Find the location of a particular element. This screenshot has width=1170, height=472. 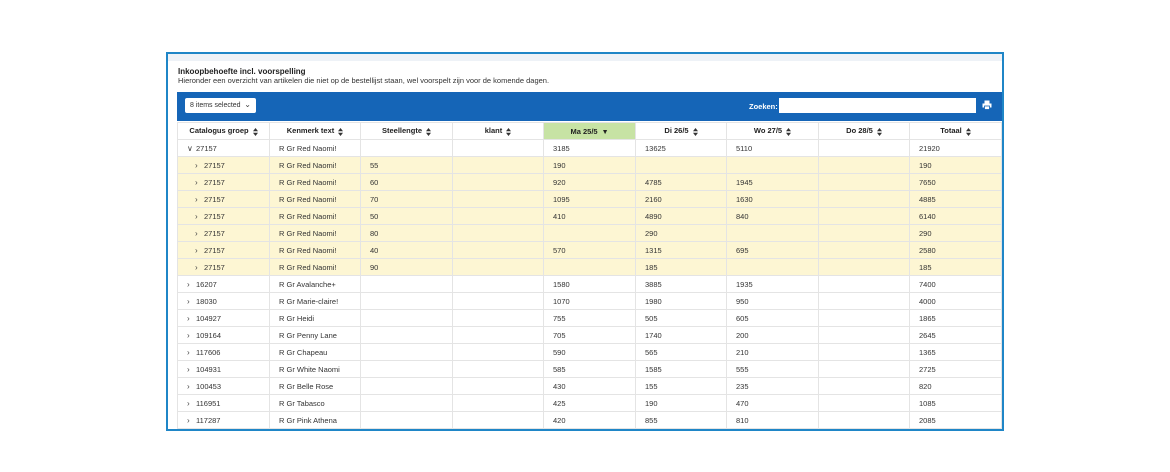

print-icon is located at coordinates (987, 105).